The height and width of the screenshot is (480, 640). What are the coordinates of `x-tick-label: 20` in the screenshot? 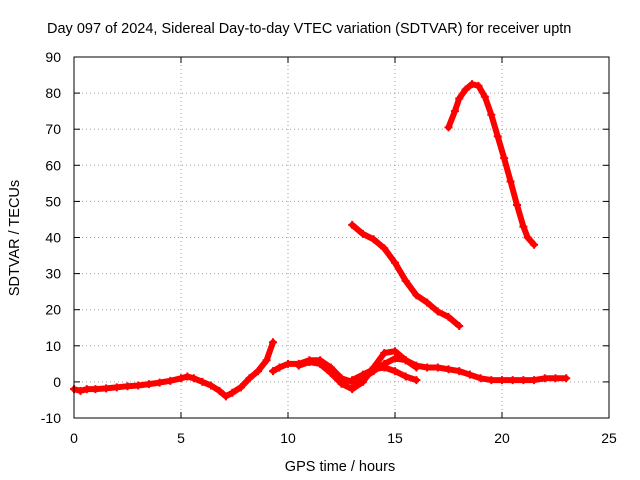 It's located at (502, 438).